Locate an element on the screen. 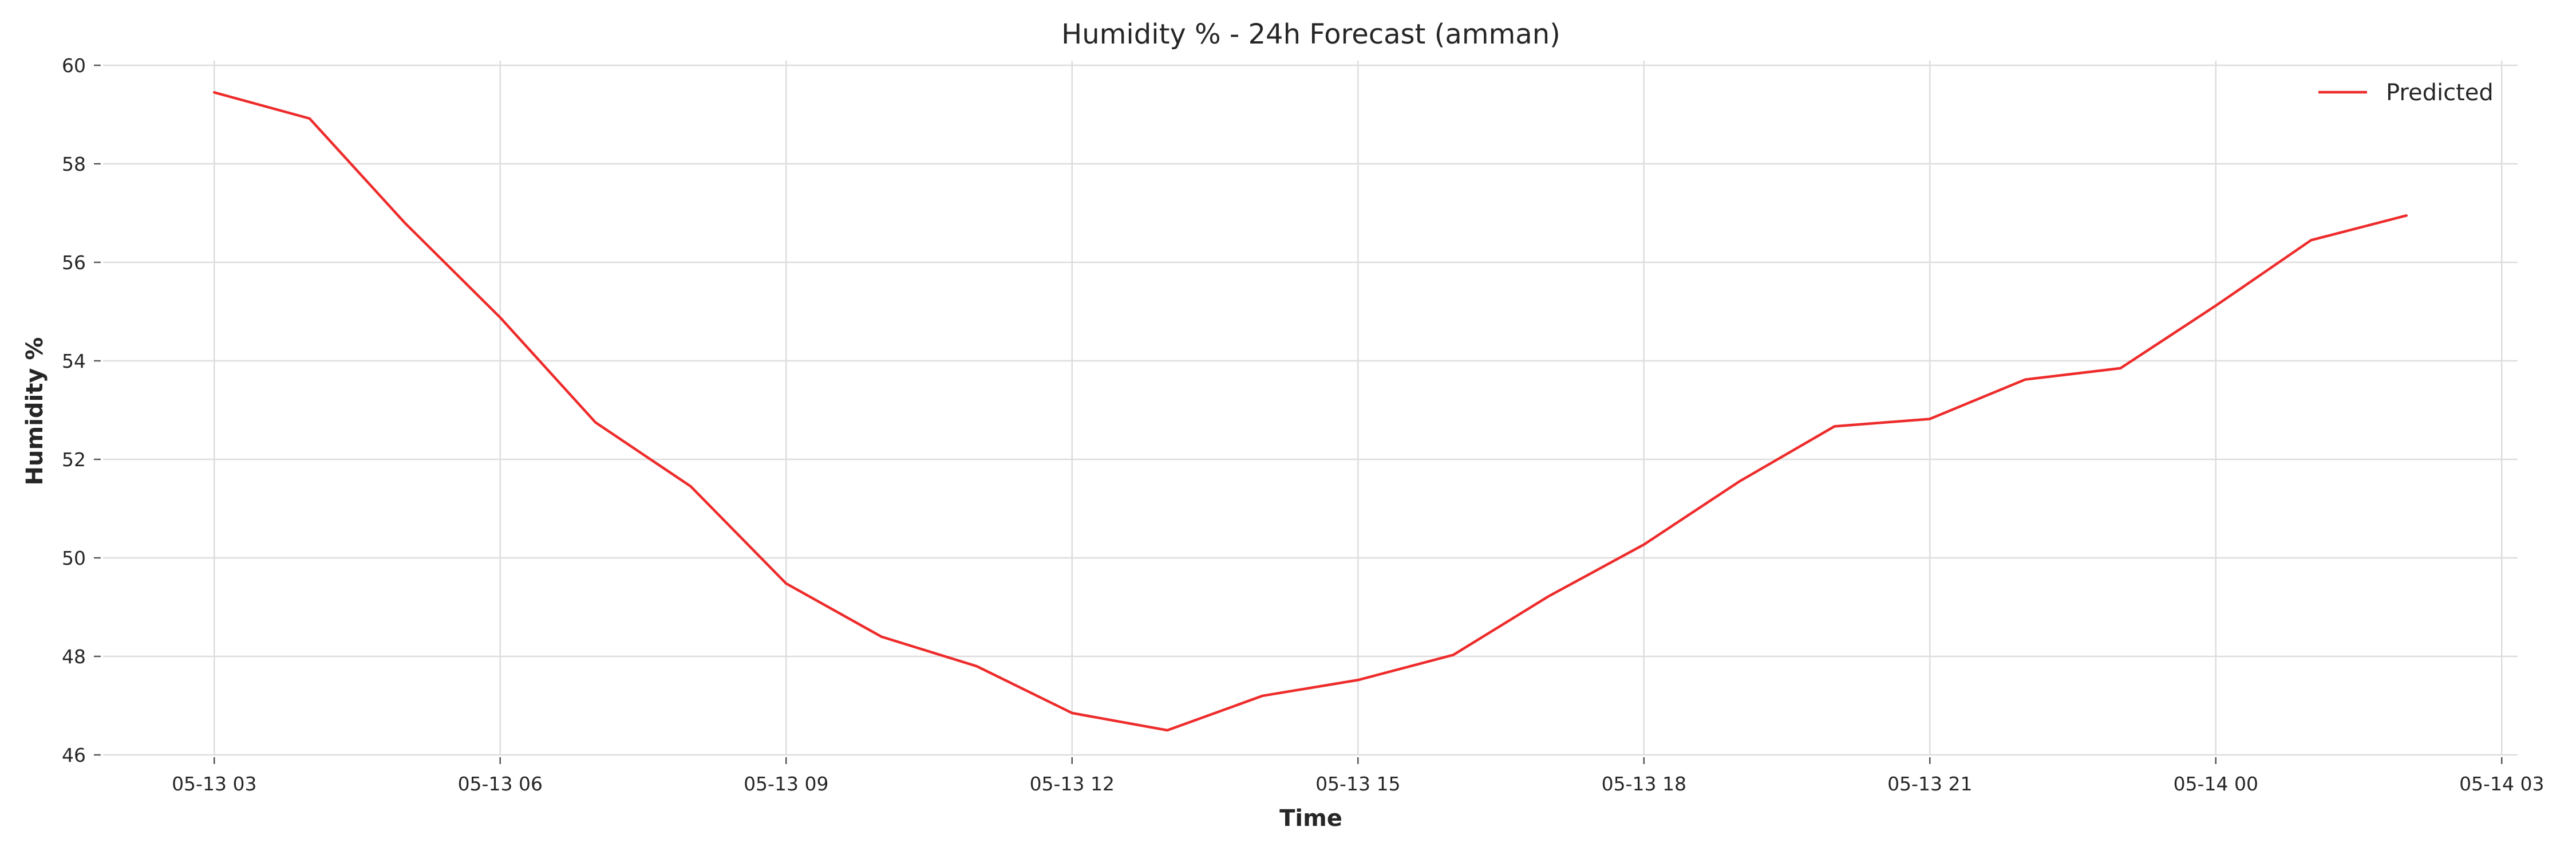 The image size is (2576, 862). legend: Predicted is located at coordinates (2406, 93).